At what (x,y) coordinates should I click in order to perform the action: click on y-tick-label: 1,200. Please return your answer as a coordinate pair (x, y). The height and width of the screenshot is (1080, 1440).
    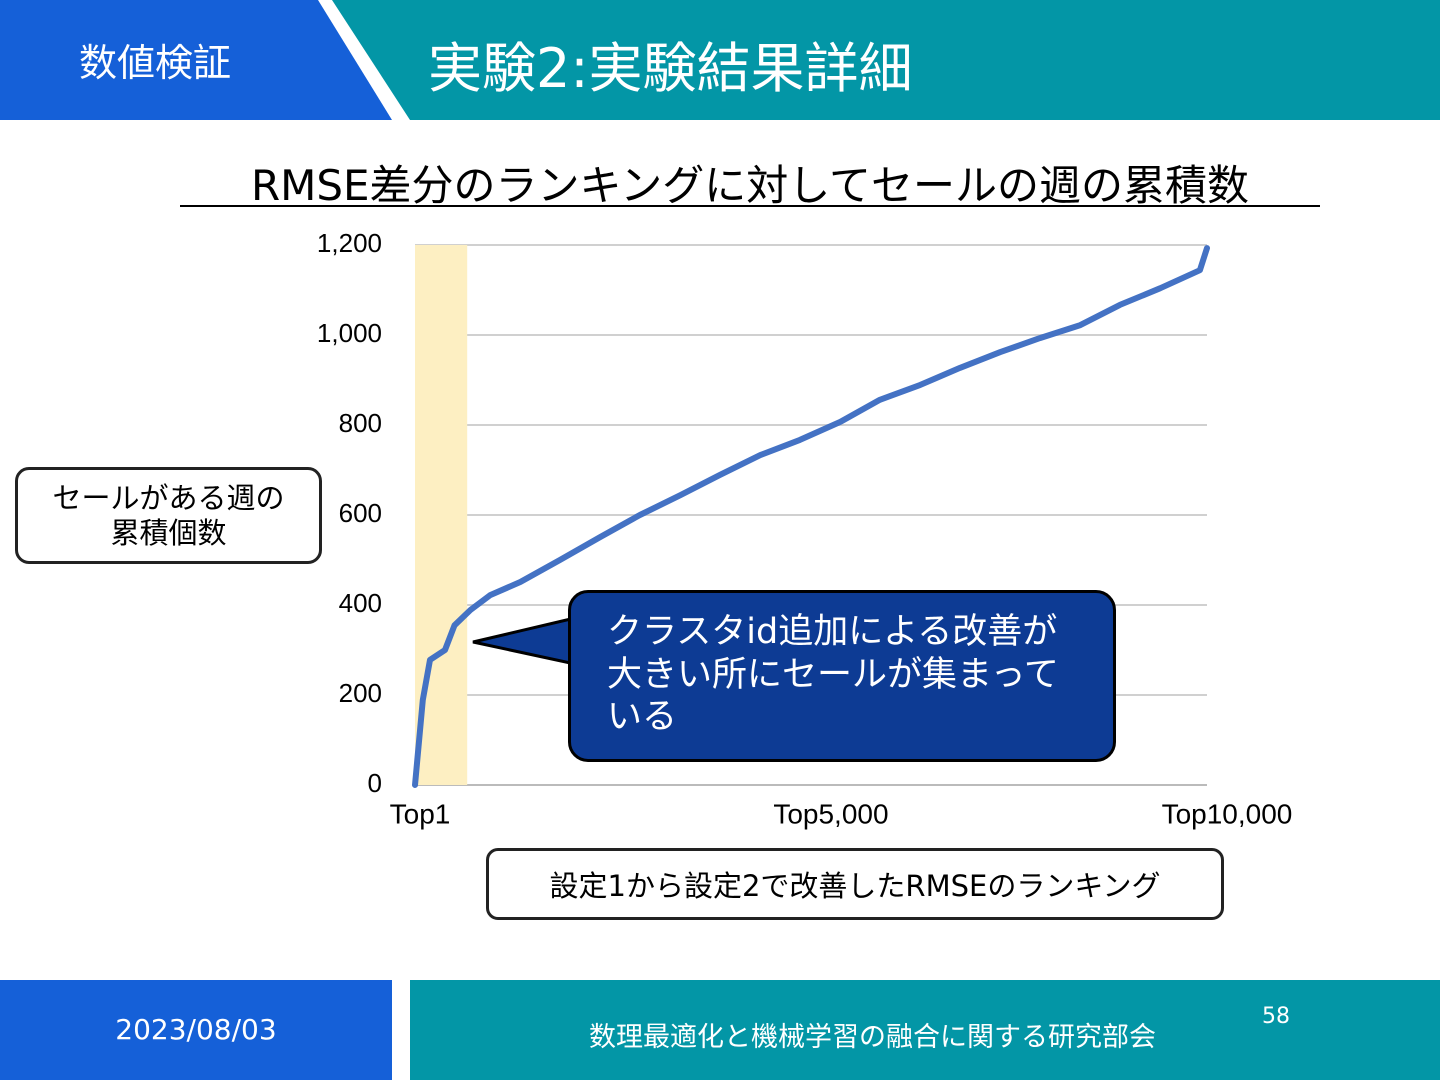
    Looking at the image, I should click on (349, 243).